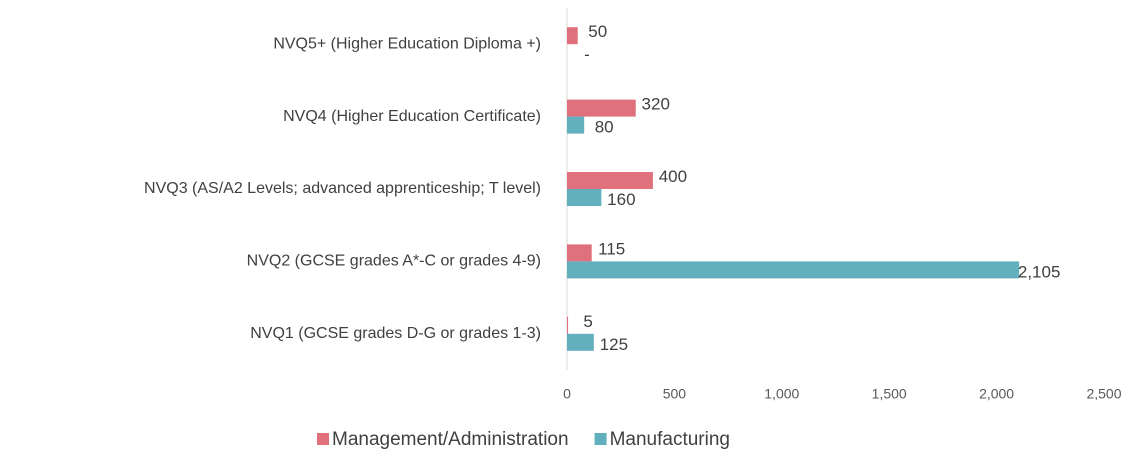 Image resolution: width=1133 pixels, height=457 pixels. What do you see at coordinates (656, 104) in the screenshot?
I see `value-label: 320` at bounding box center [656, 104].